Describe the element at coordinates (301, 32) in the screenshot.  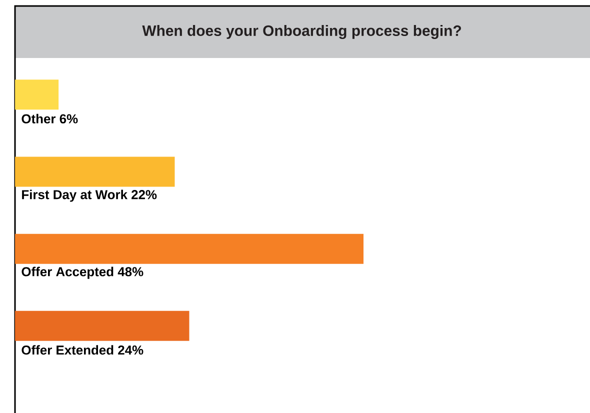
I see `chart-title: When does your Onboarding process begin?` at that location.